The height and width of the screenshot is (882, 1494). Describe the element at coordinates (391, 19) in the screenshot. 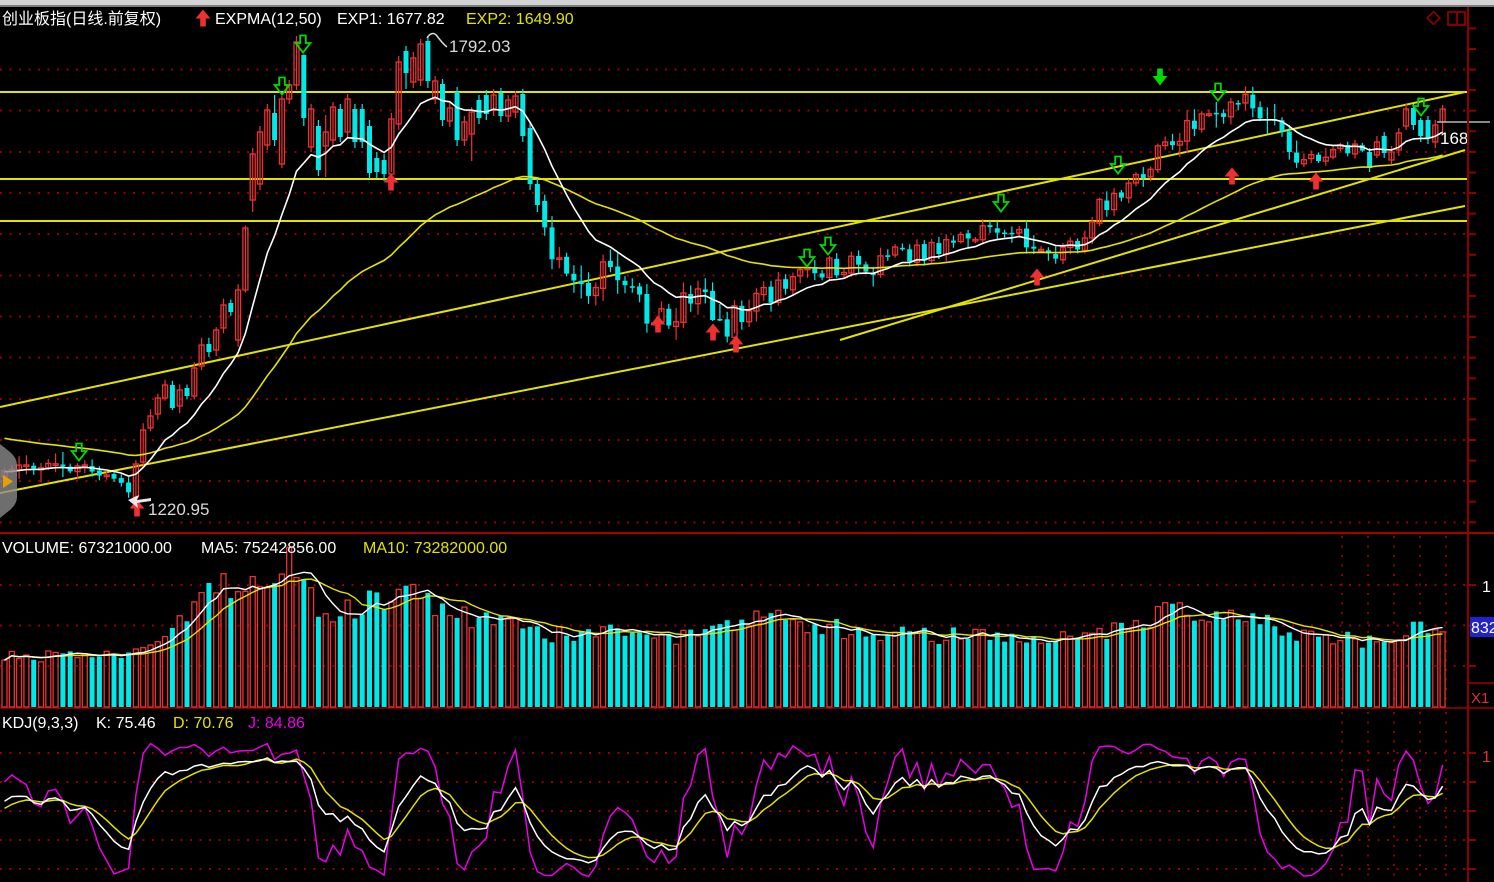

I see `svg-text: EXP1: 1677.82` at that location.